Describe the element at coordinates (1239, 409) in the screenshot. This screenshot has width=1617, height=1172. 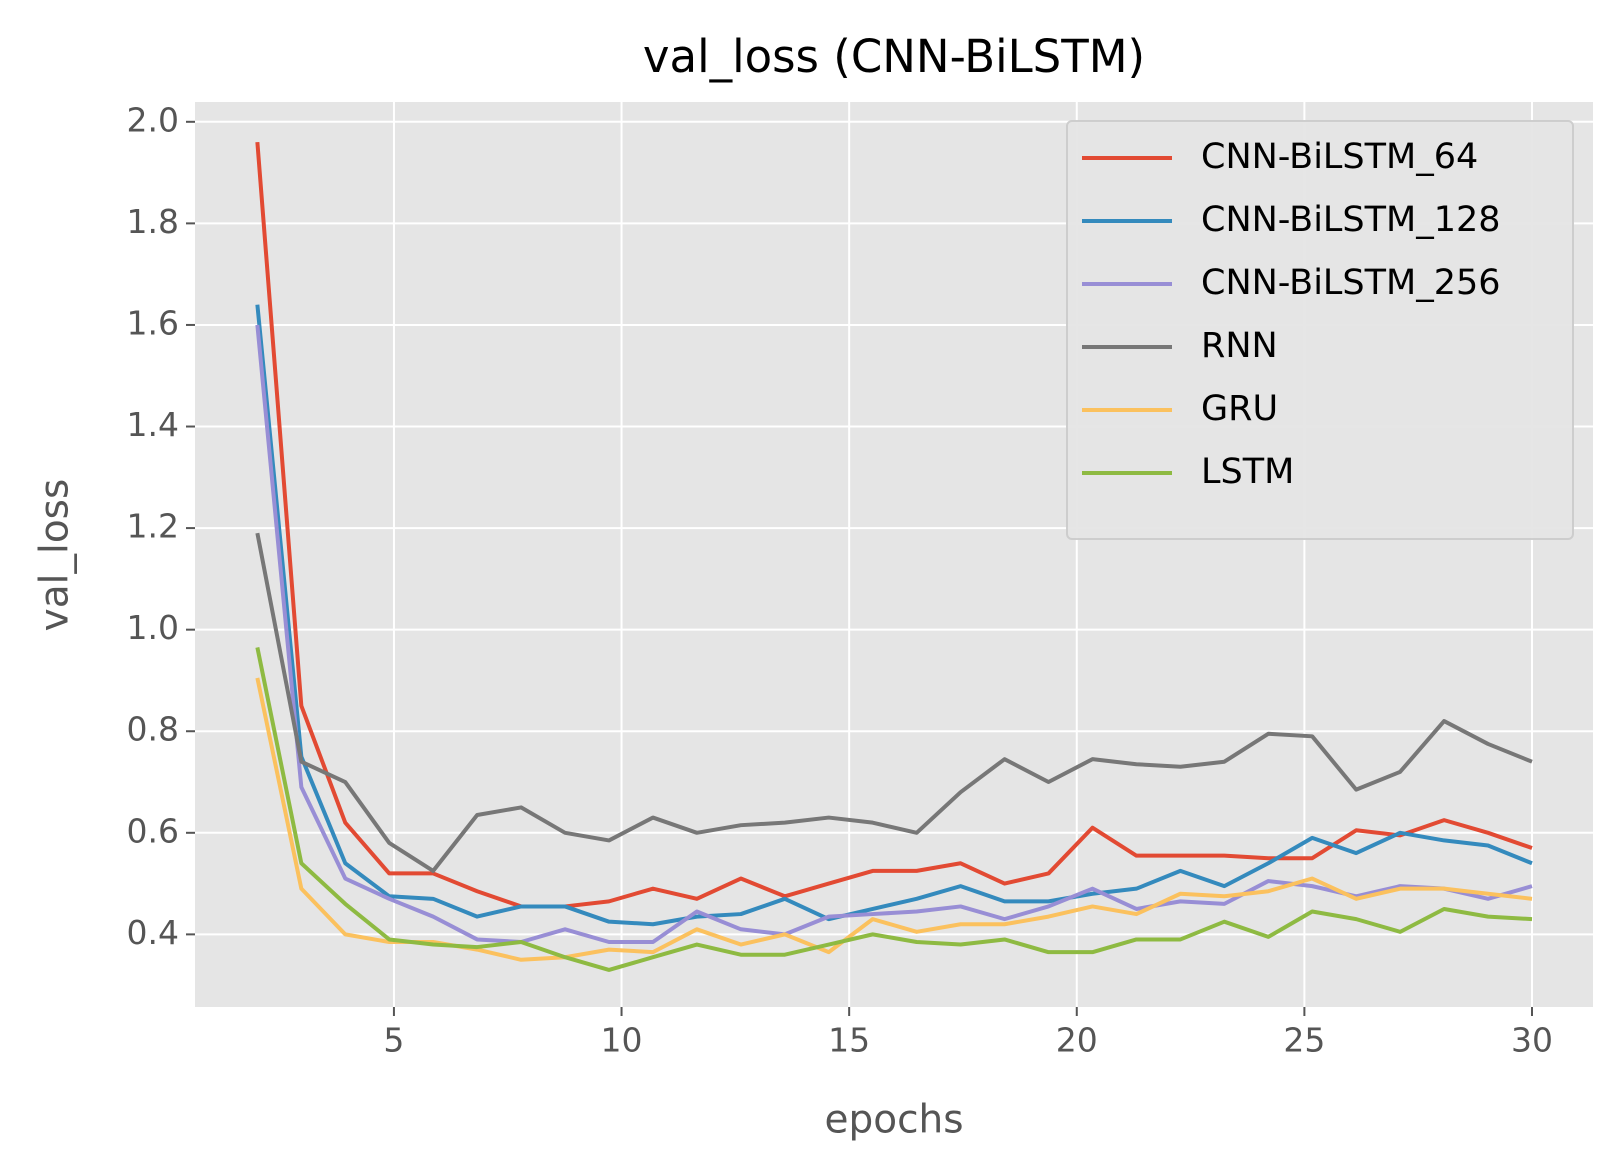
I see `legend-label: GRU` at that location.